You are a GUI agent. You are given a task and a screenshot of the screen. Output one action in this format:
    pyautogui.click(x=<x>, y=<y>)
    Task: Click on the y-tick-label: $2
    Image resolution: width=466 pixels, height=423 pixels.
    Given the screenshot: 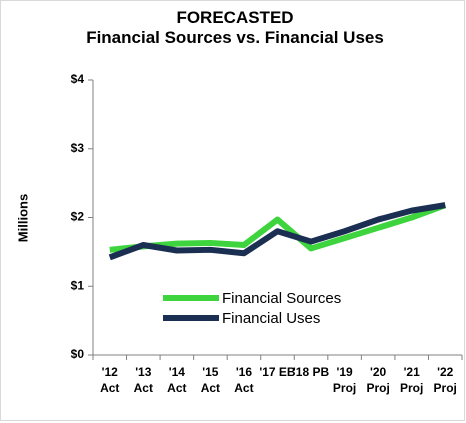 What is the action you would take?
    pyautogui.click(x=78, y=217)
    